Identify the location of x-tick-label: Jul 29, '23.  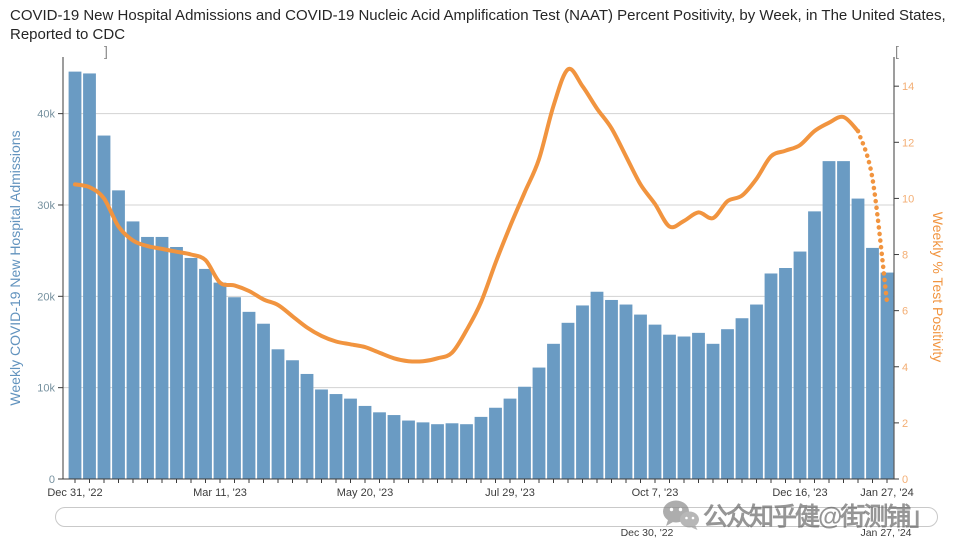
(510, 493).